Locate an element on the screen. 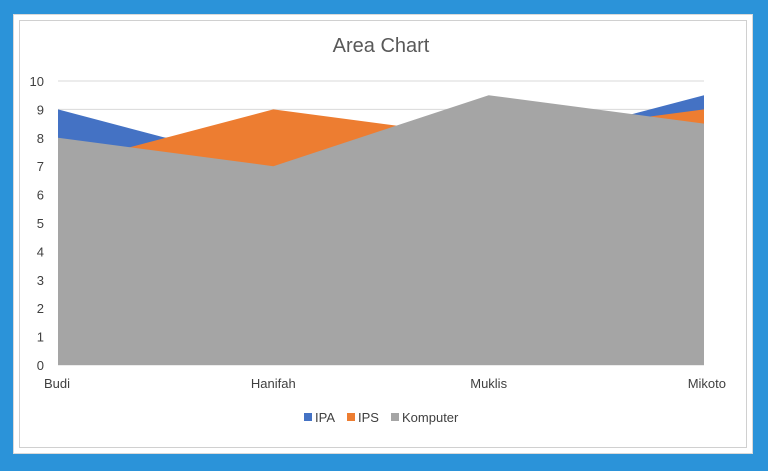 The height and width of the screenshot is (471, 768). legend-label-ips: IPS is located at coordinates (368, 417).